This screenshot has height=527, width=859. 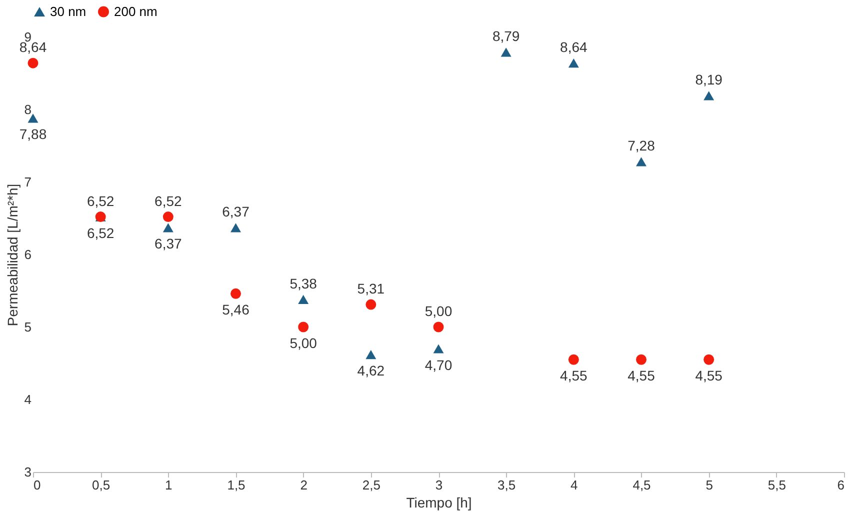 I want to click on data-label: 8,19, so click(x=709, y=80).